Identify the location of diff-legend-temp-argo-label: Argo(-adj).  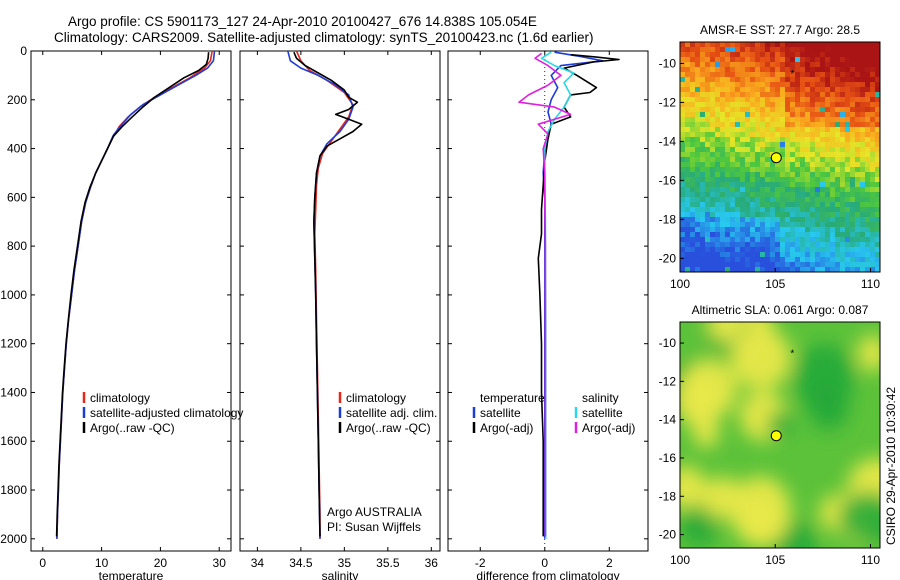
(506, 428).